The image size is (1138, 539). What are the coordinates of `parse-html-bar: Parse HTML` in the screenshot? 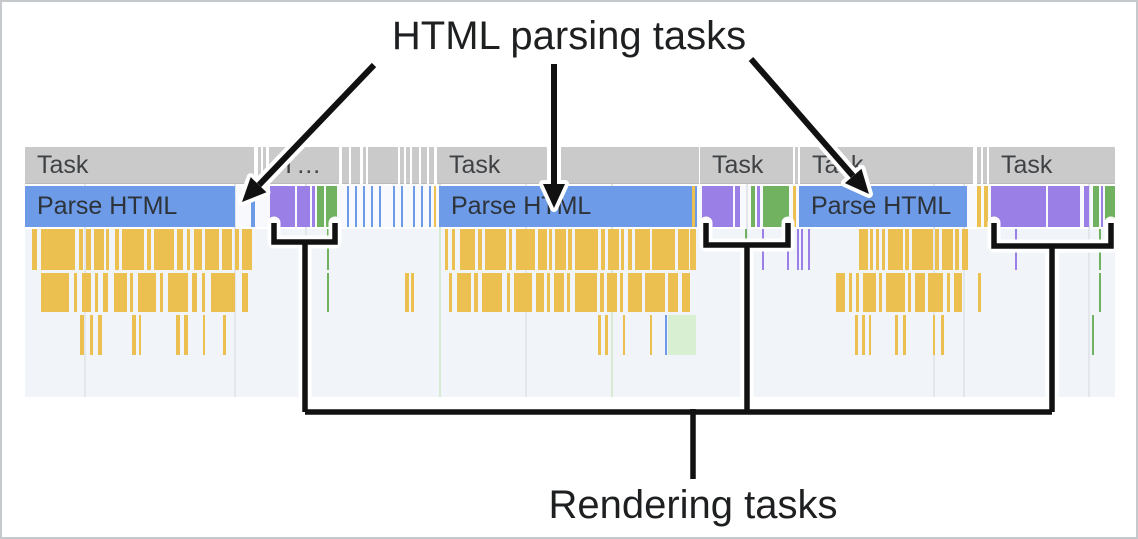 It's located at (883, 206).